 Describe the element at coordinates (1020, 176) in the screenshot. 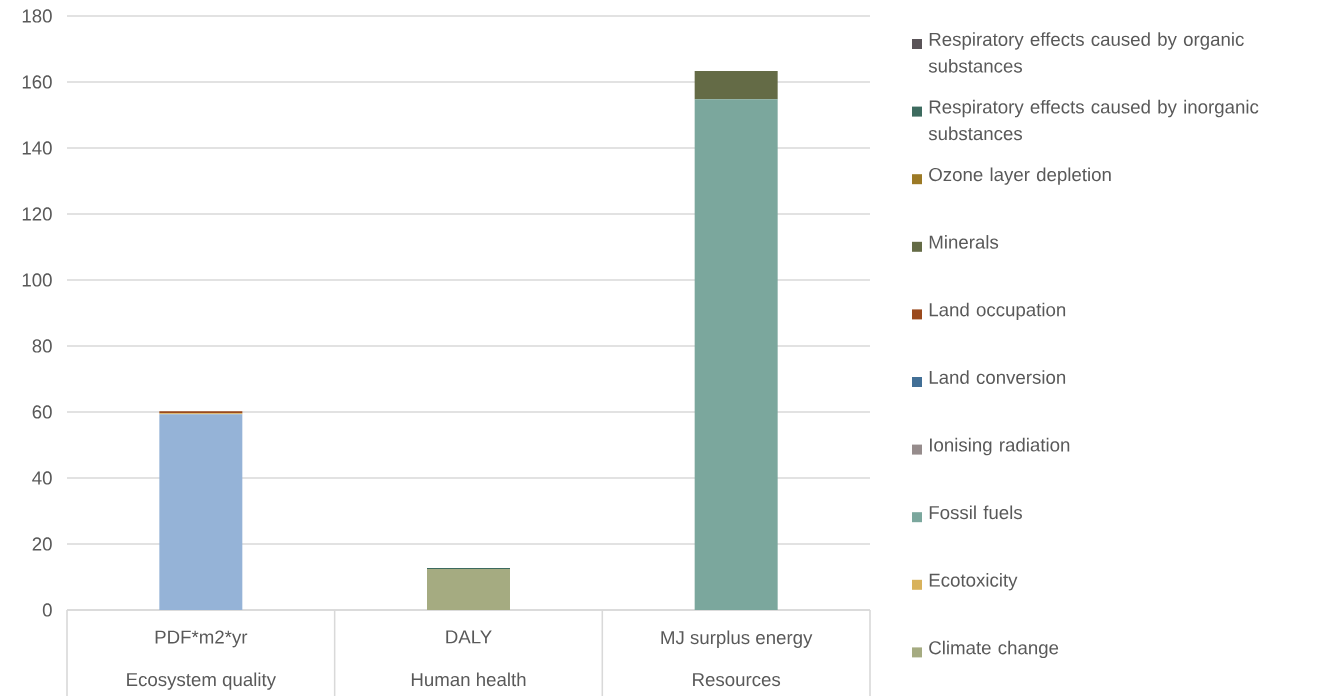

I see `legend-label: Ozone layer depletion` at that location.